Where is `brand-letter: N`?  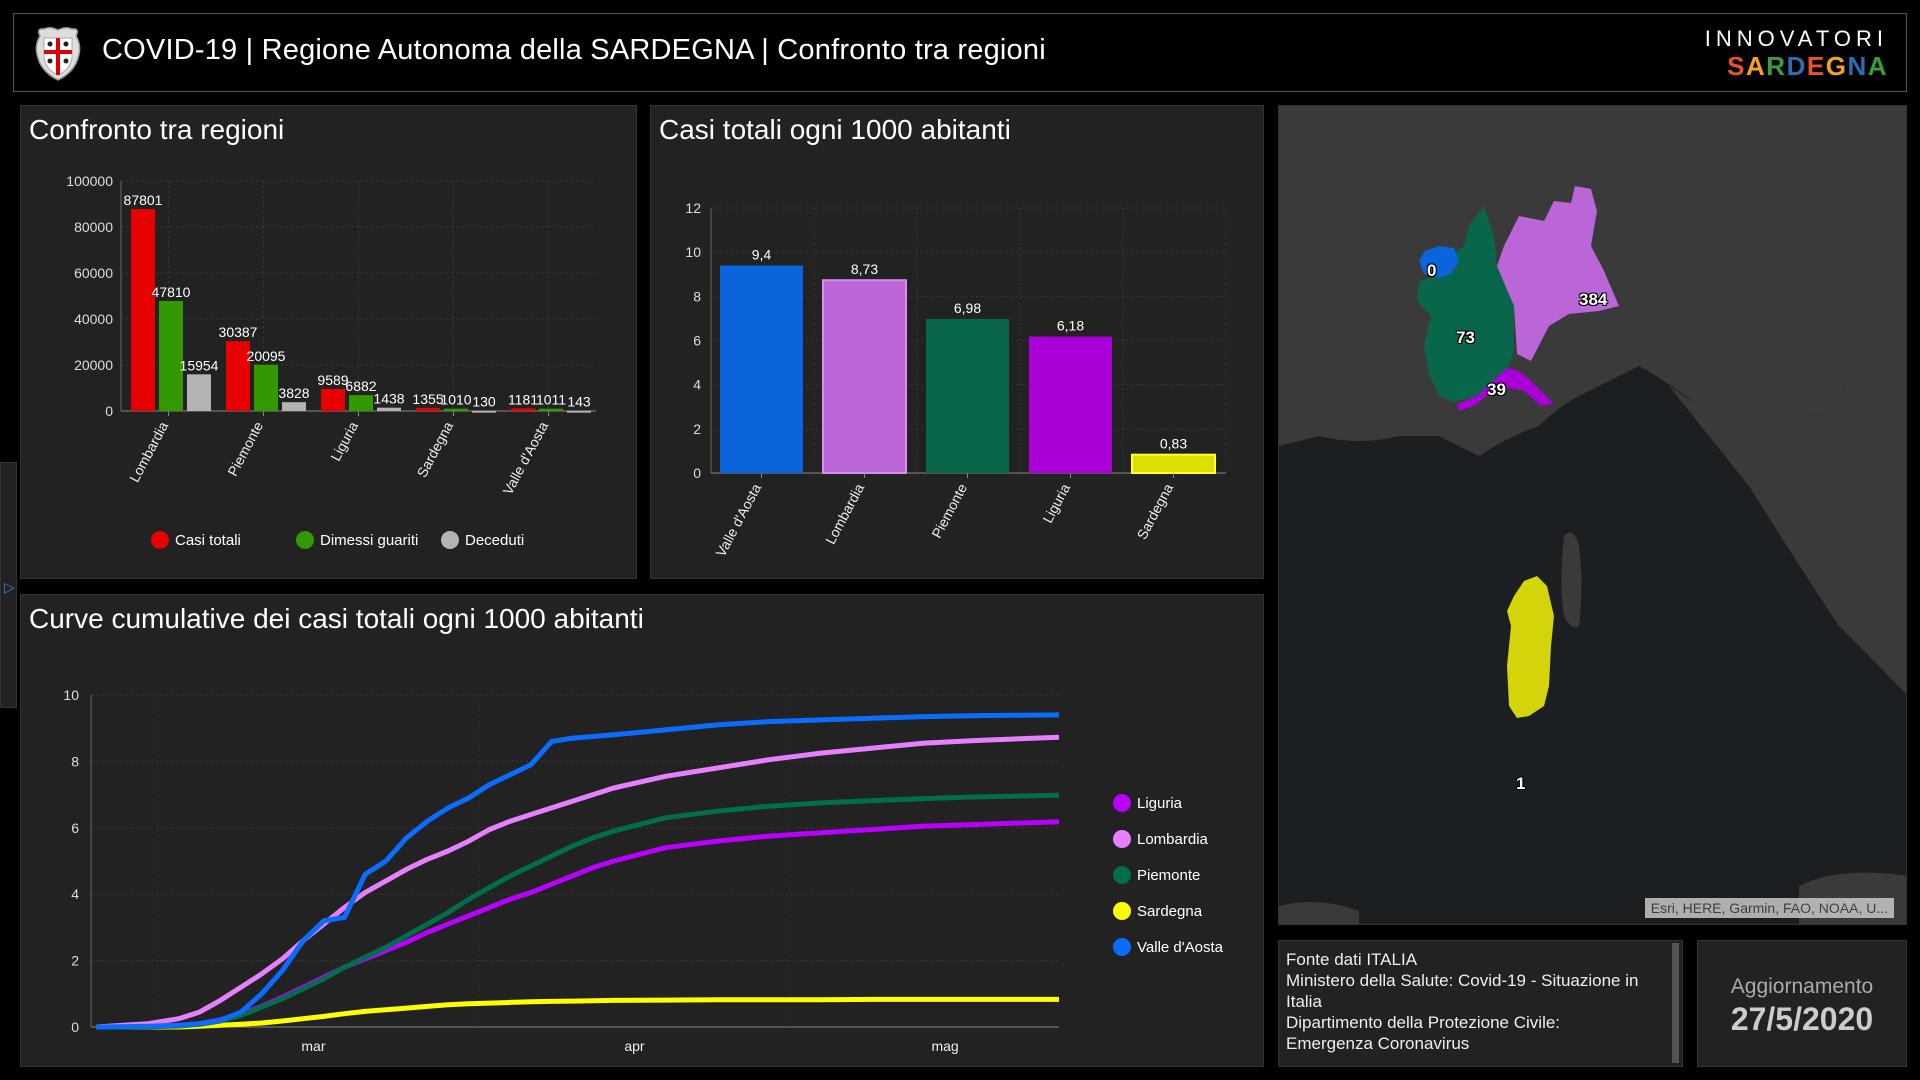
brand-letter: N is located at coordinates (1857, 66).